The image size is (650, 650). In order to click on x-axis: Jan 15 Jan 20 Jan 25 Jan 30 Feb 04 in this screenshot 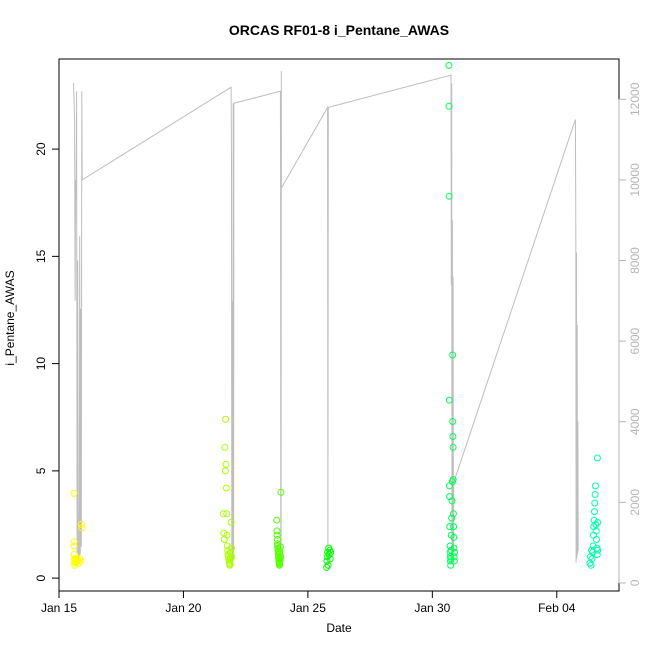, I will do `click(308, 602)`.